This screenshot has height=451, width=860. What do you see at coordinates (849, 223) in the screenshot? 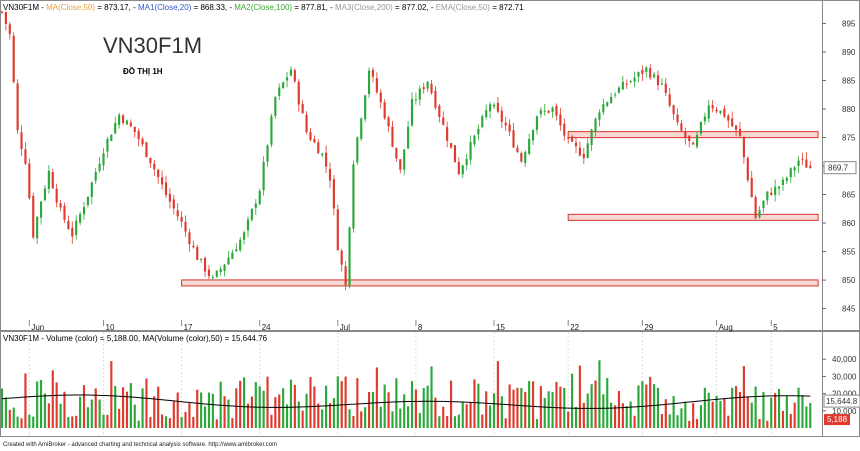
I see `price-ytick-label-3: 860` at bounding box center [849, 223].